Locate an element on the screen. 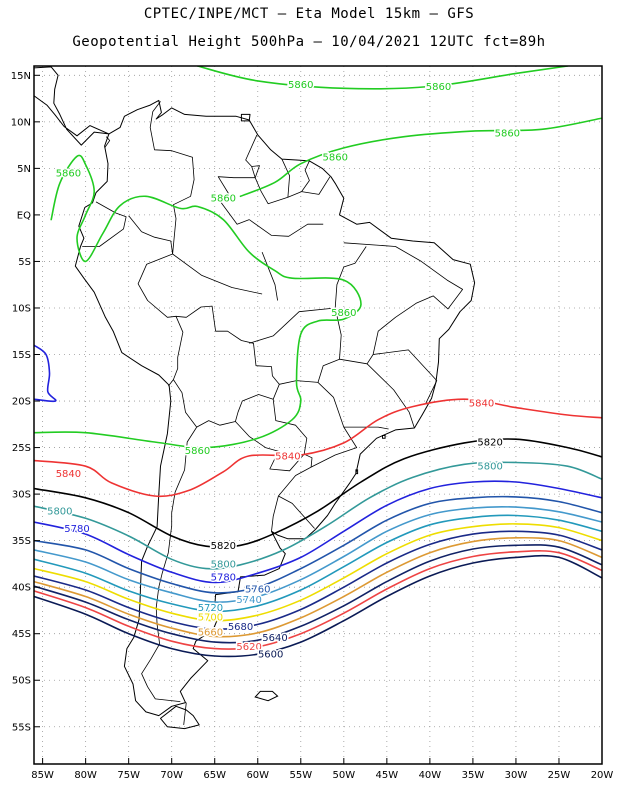 Image resolution: width=618 pixels, height=800 pixels. contour-label-5720: 5720 is located at coordinates (210, 608).